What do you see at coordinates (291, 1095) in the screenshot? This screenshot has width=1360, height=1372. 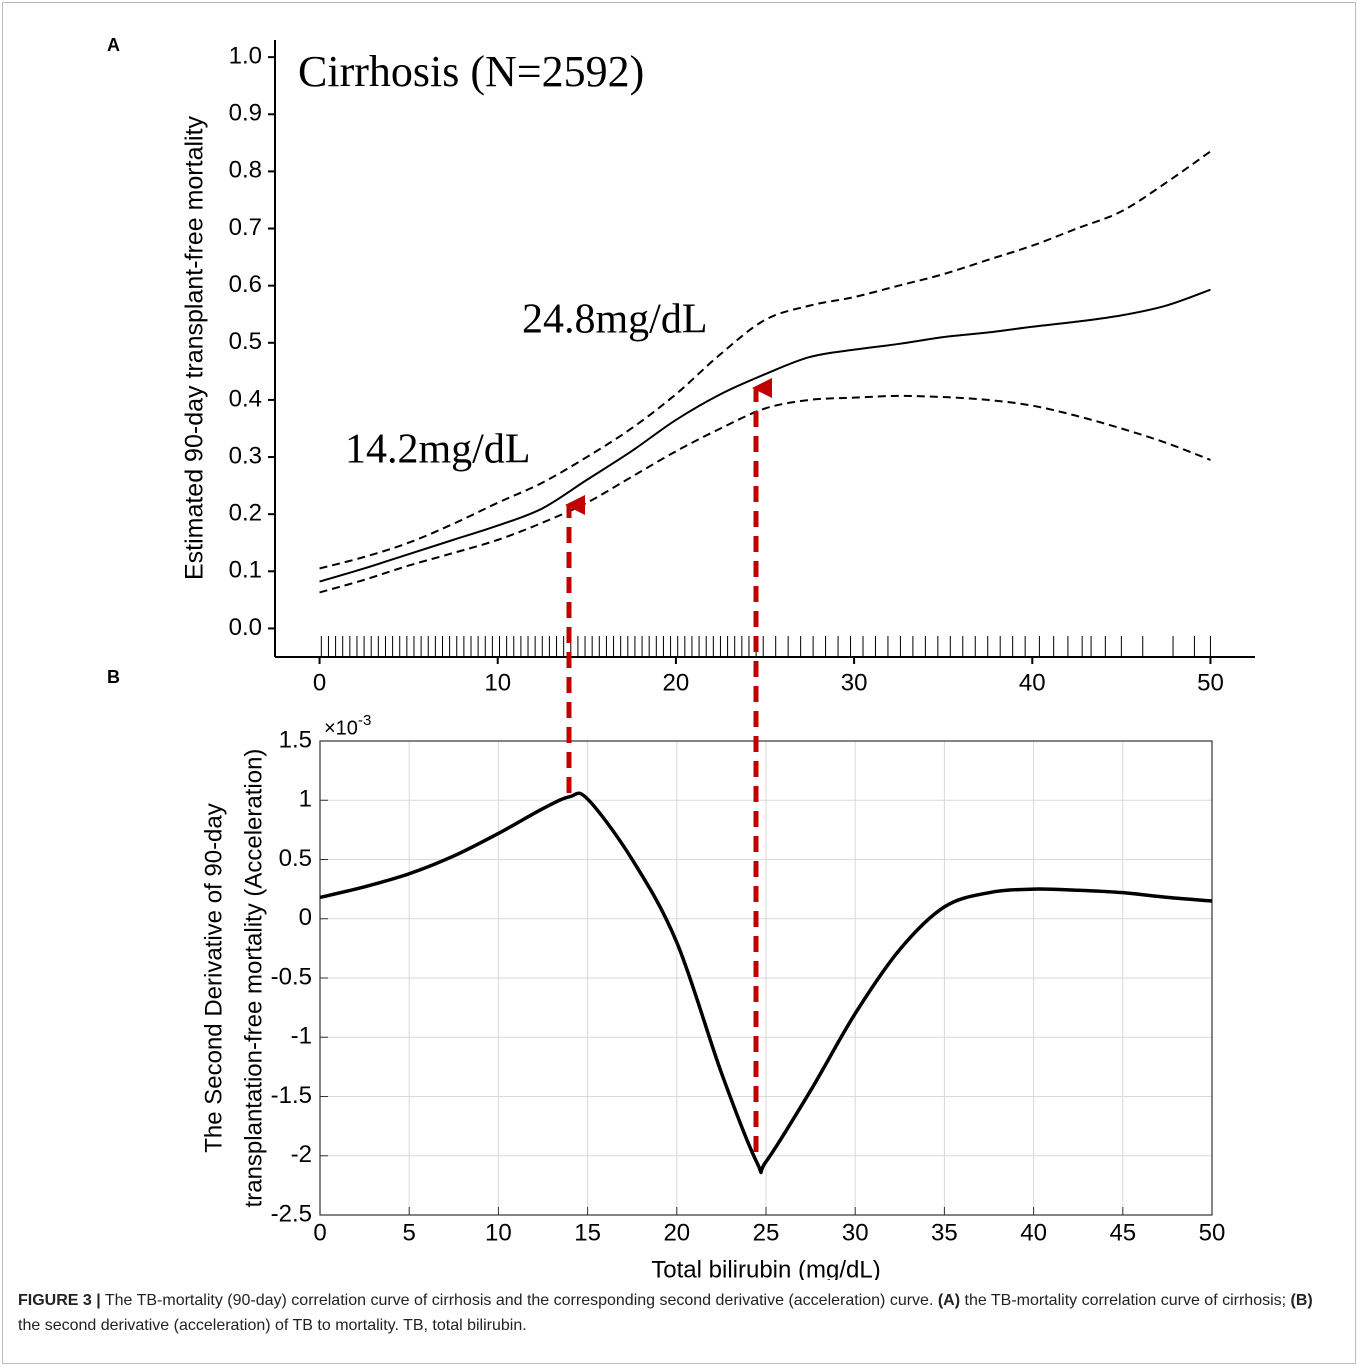 I see `y-tick-label: -1.5` at bounding box center [291, 1095].